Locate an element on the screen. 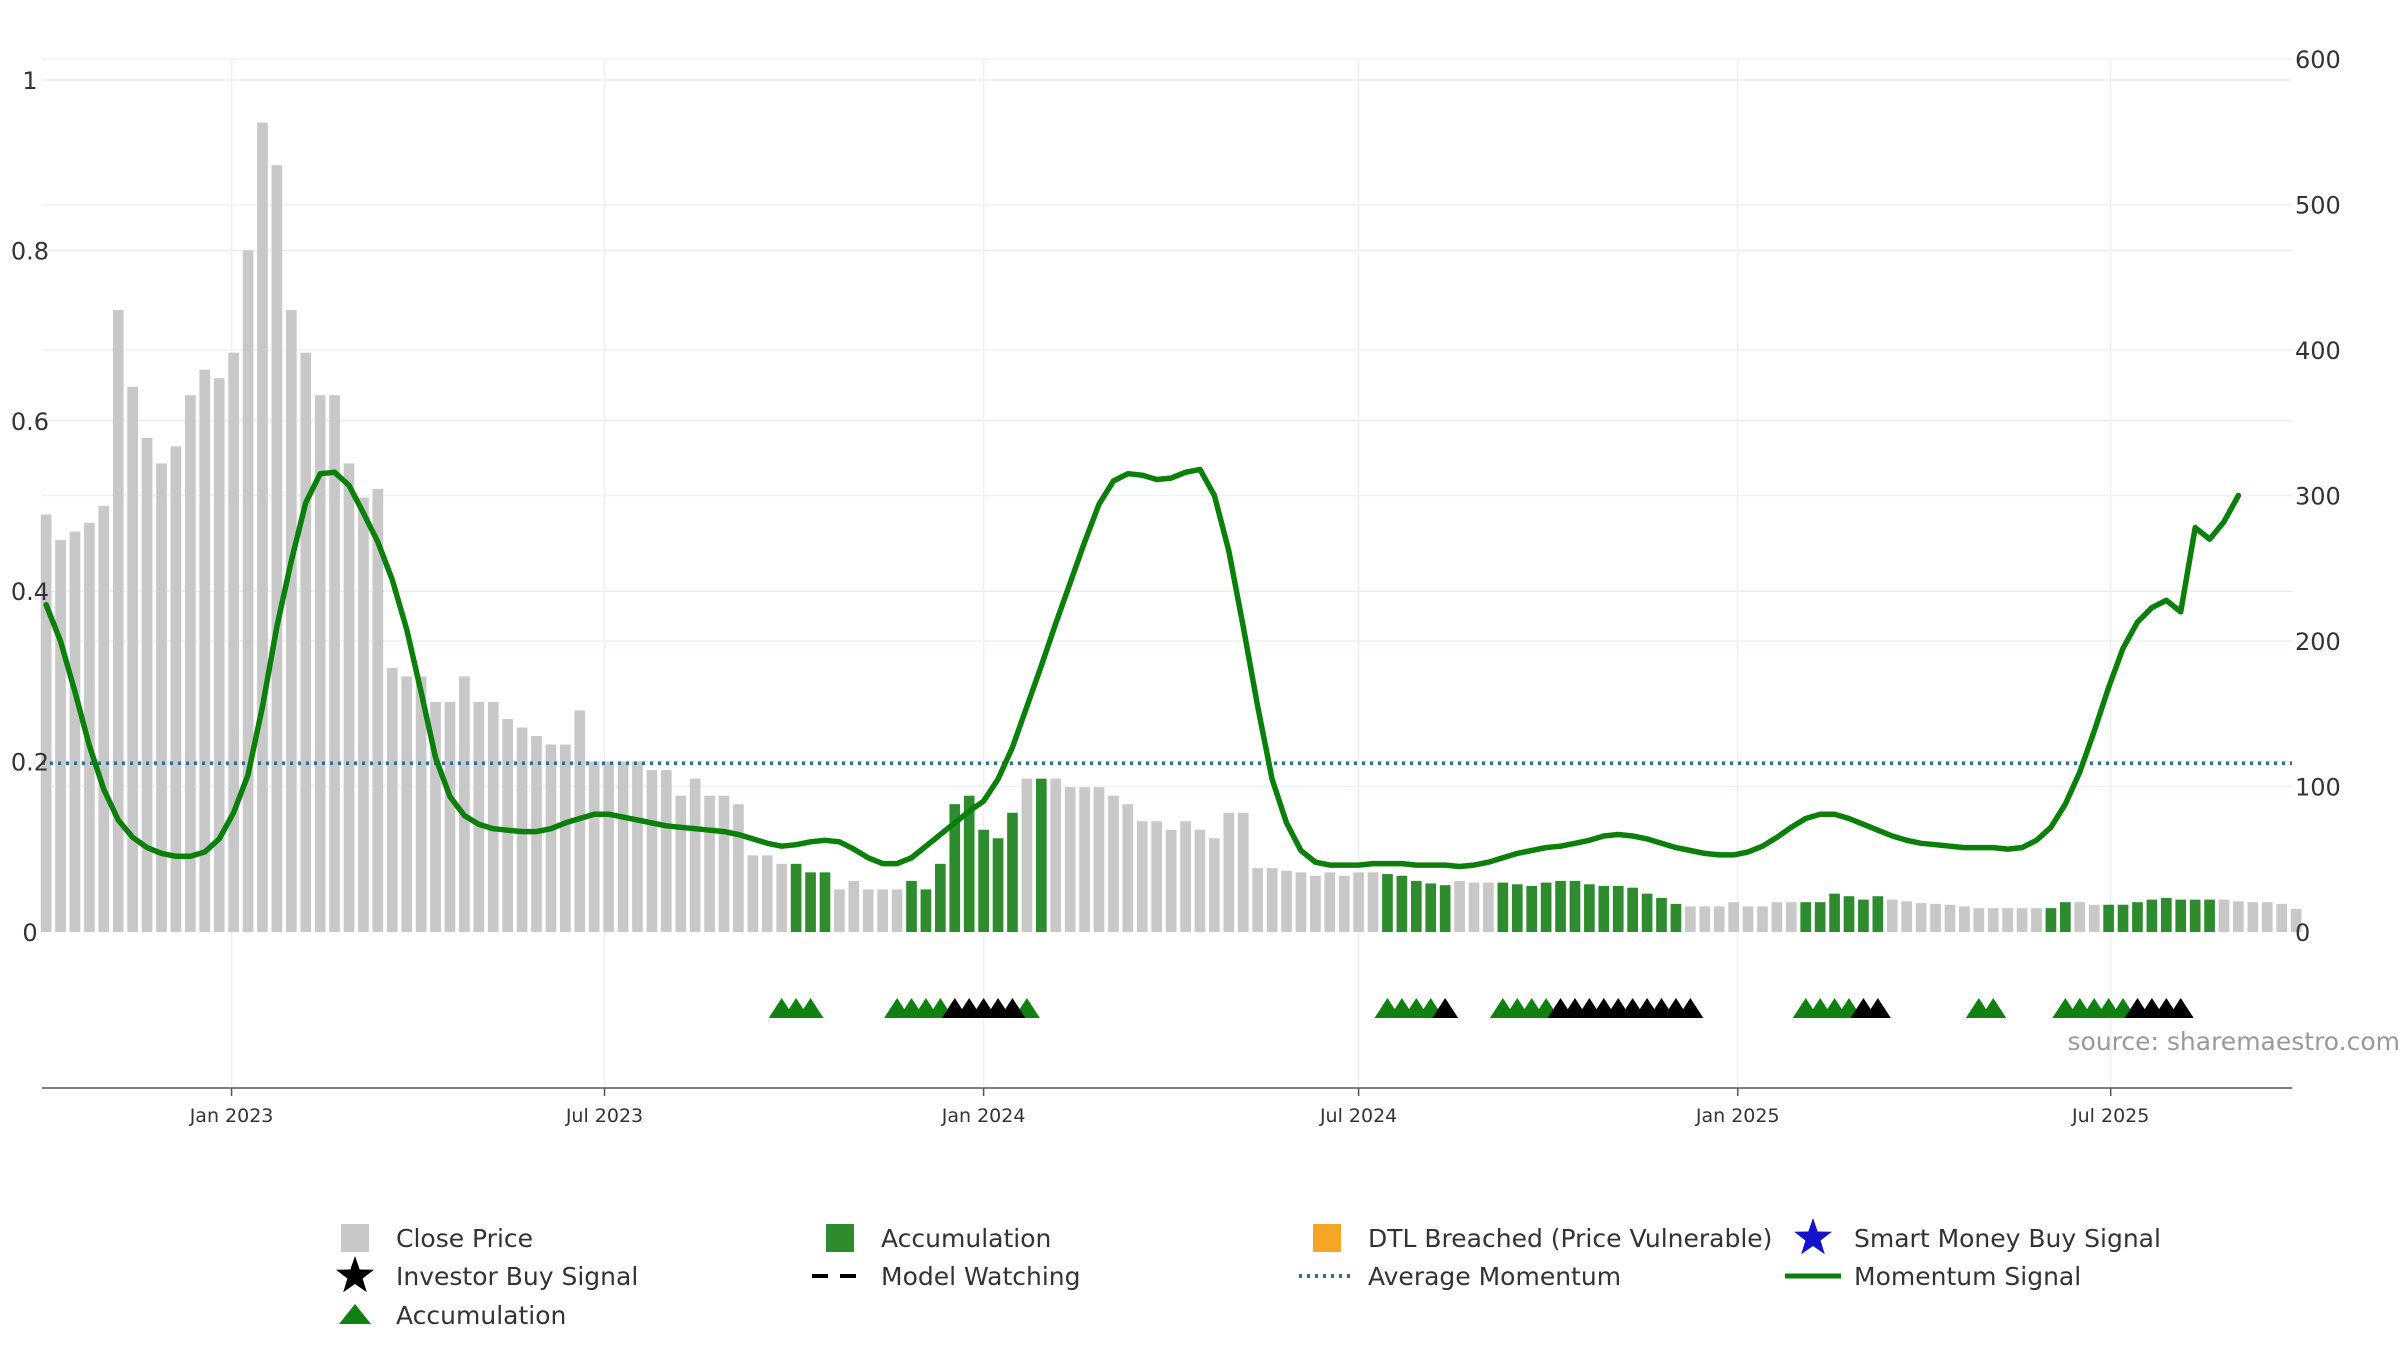 The width and height of the screenshot is (2400, 1350). right-y-tick-label: 500 is located at coordinates (2318, 206).